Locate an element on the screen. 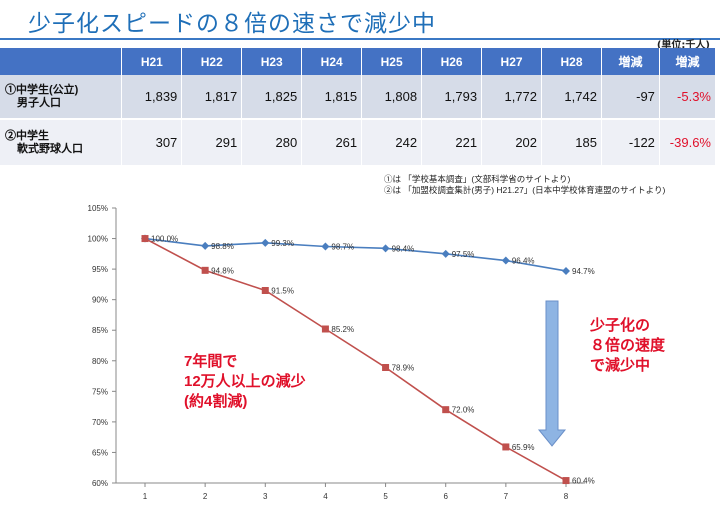 The height and width of the screenshot is (508, 720). table-cell: 1,839 is located at coordinates (152, 97).